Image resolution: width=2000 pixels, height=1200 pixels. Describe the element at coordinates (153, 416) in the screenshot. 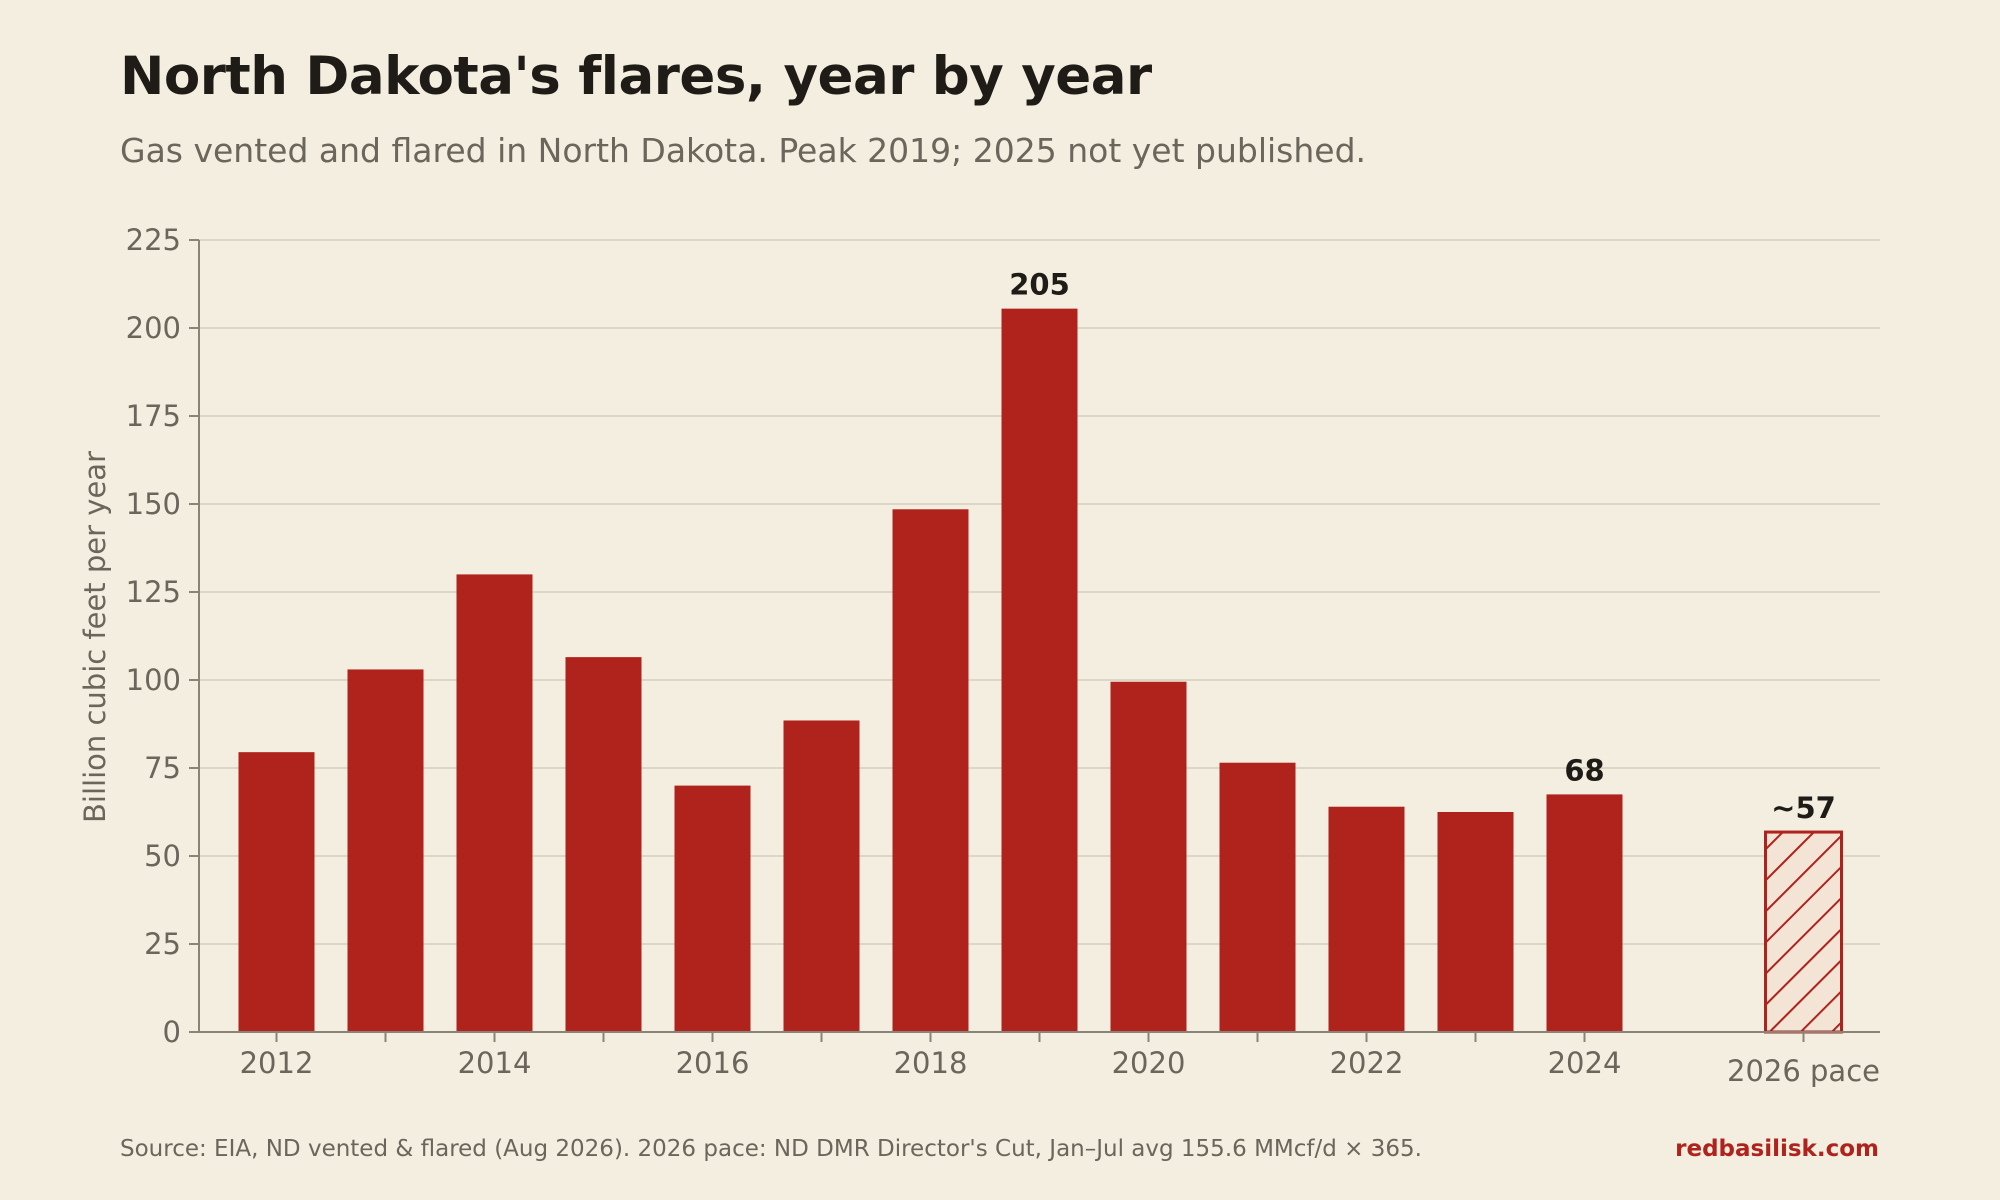

I see `y-tick-label: 175` at that location.